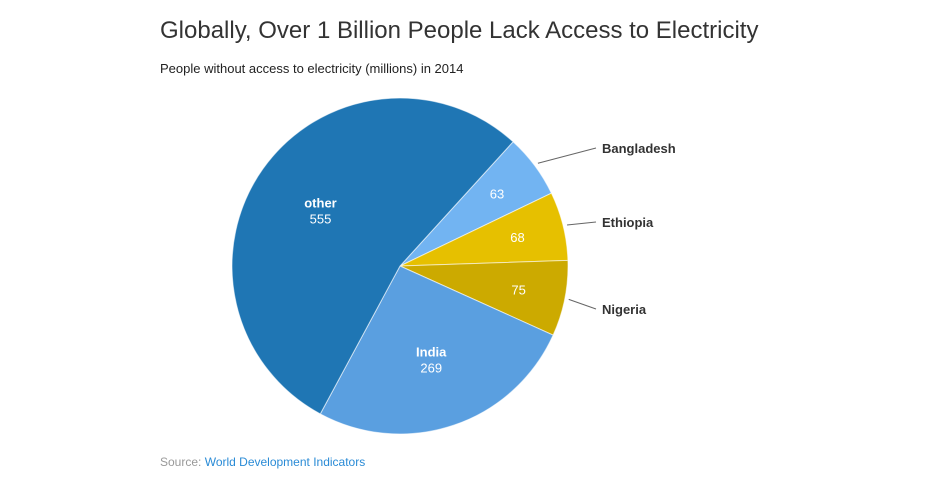 This screenshot has height=492, width=940. What do you see at coordinates (582, 304) in the screenshot?
I see `connector-nigeria` at bounding box center [582, 304].